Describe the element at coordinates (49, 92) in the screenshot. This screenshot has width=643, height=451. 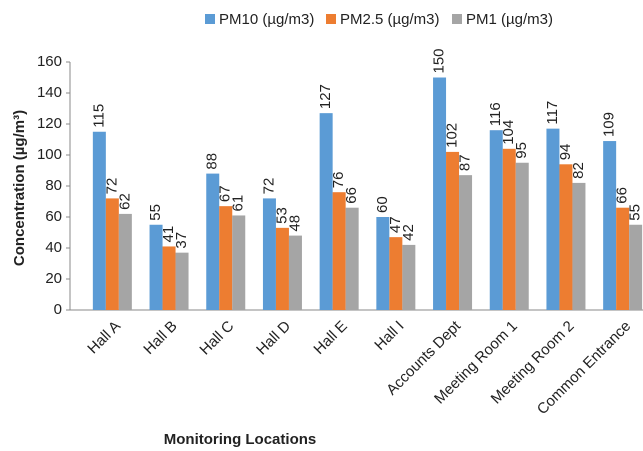
I see `y-tick-label: 140` at that location.